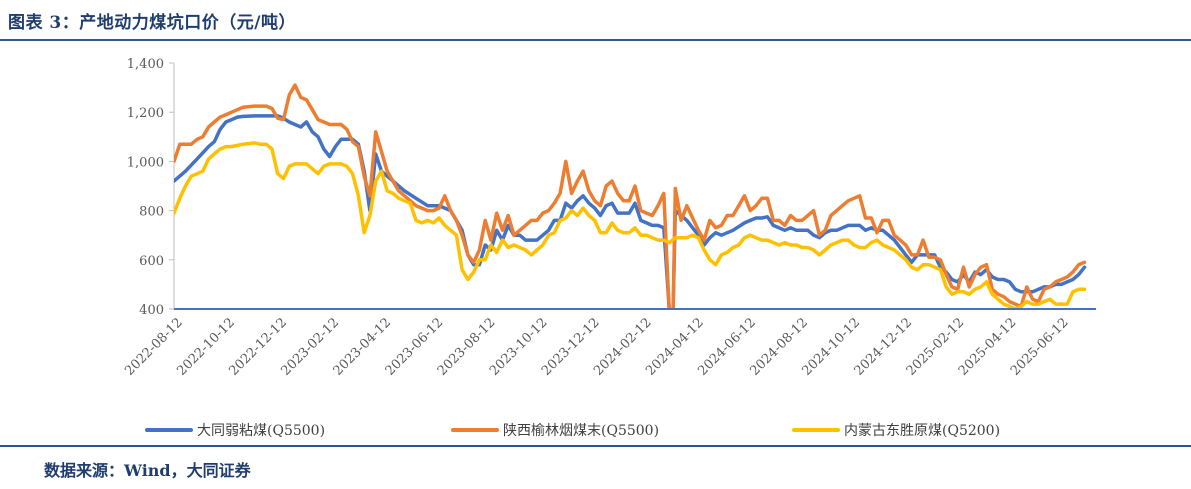  What do you see at coordinates (147, 470) in the screenshot?
I see `source-note: 数据来源：Wind，大同证券` at bounding box center [147, 470].